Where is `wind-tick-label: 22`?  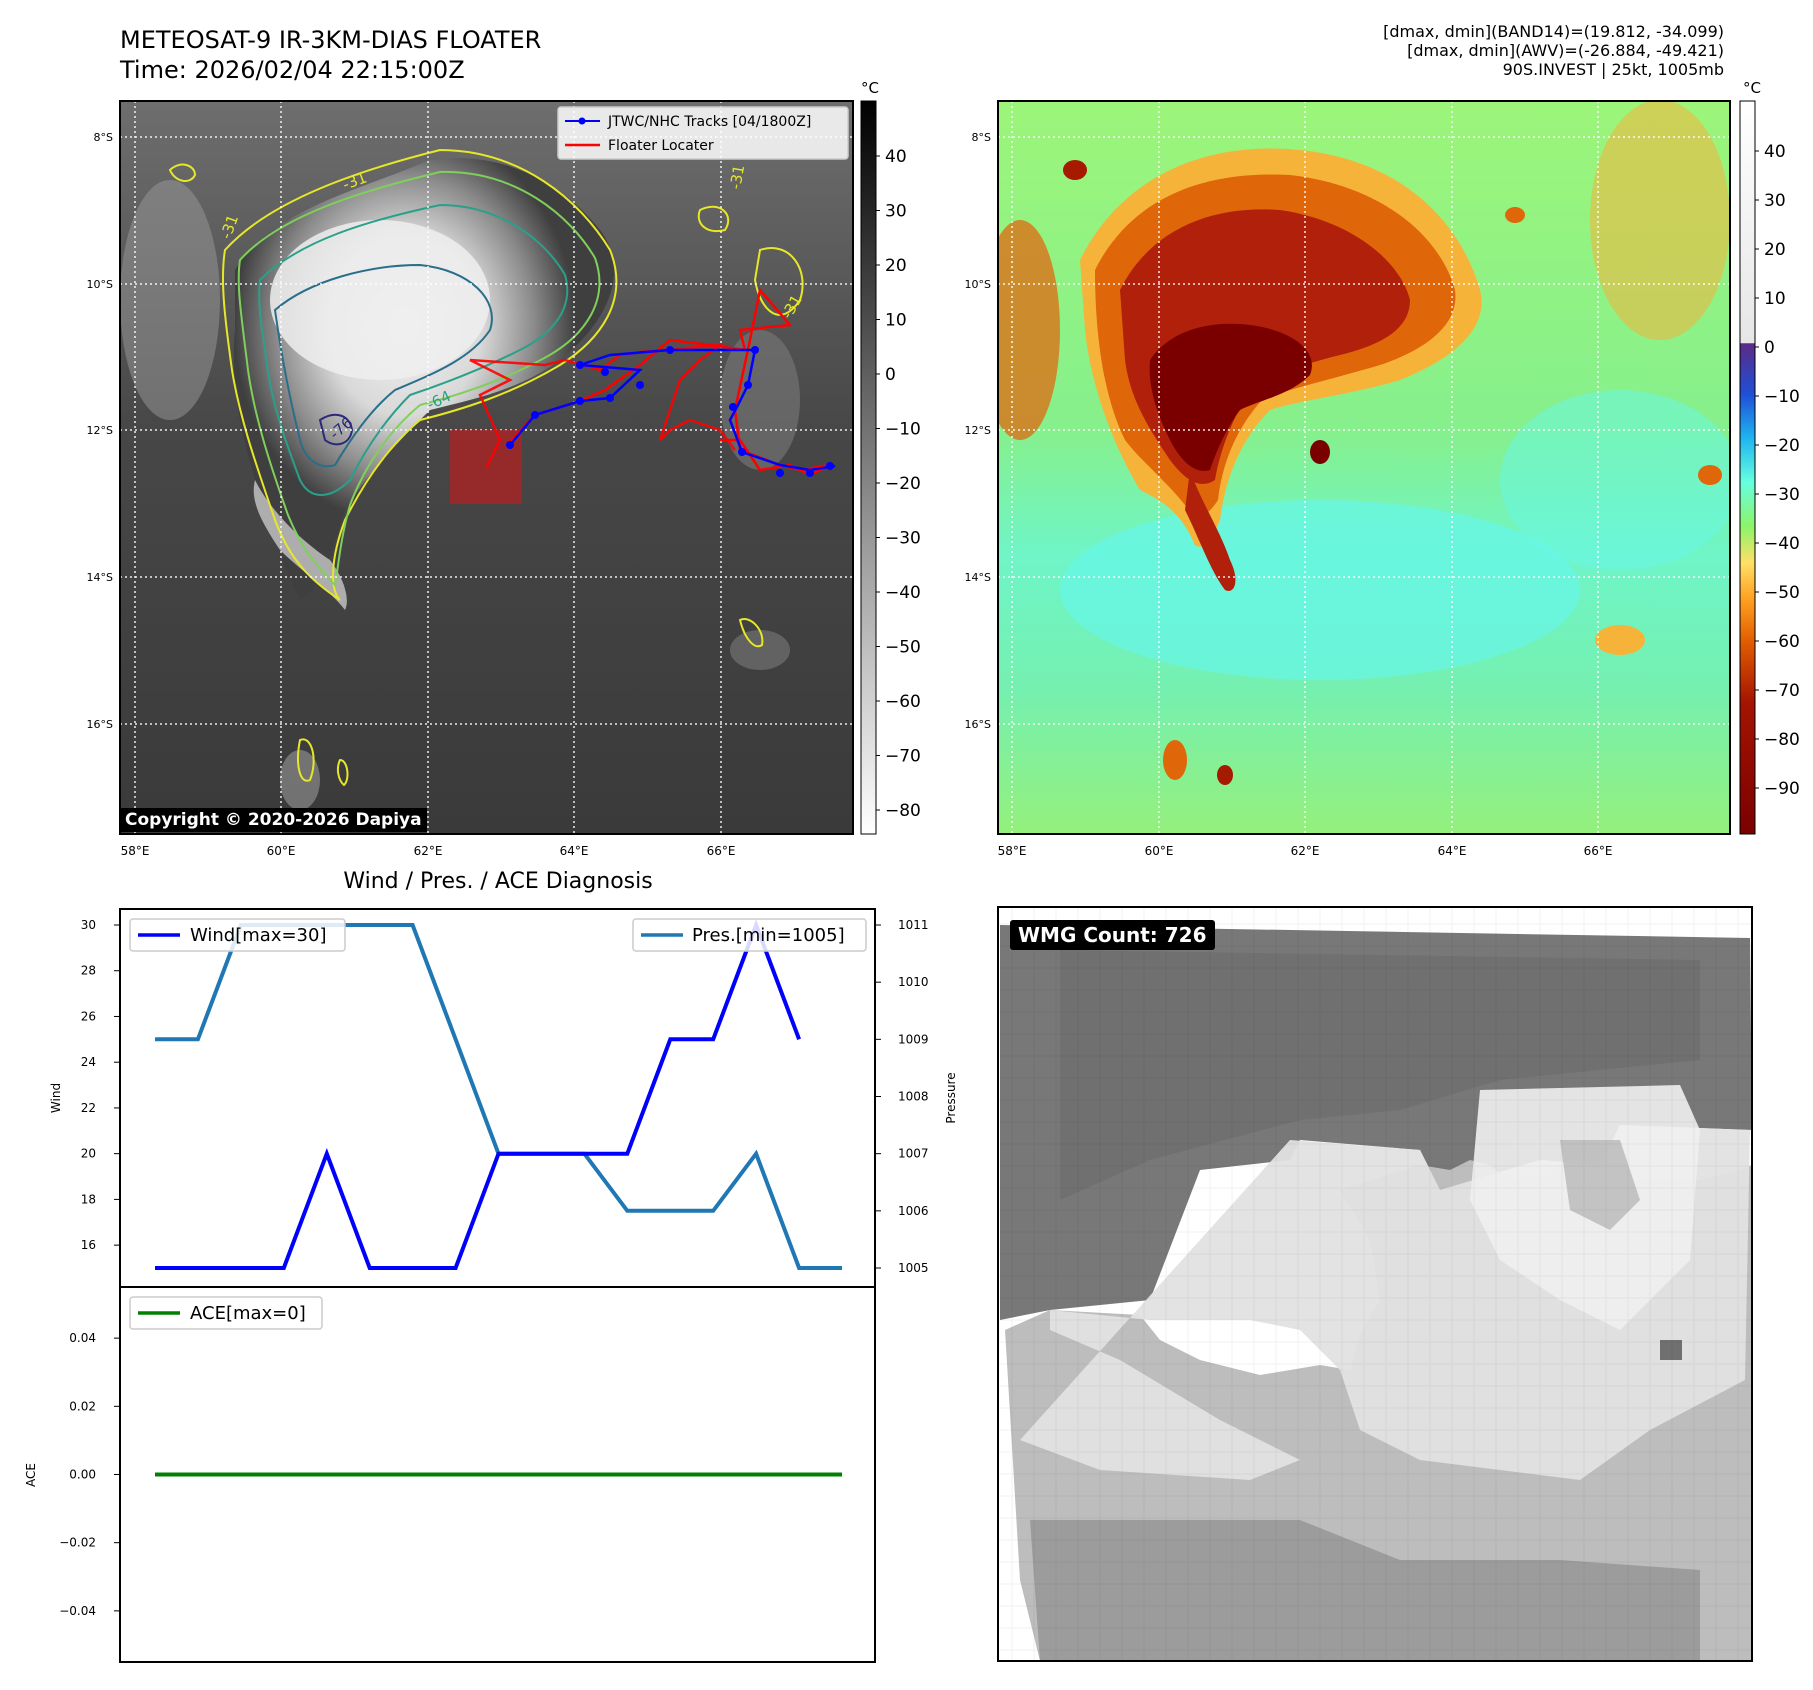
wind-tick-label: 22 is located at coordinates (88, 1108).